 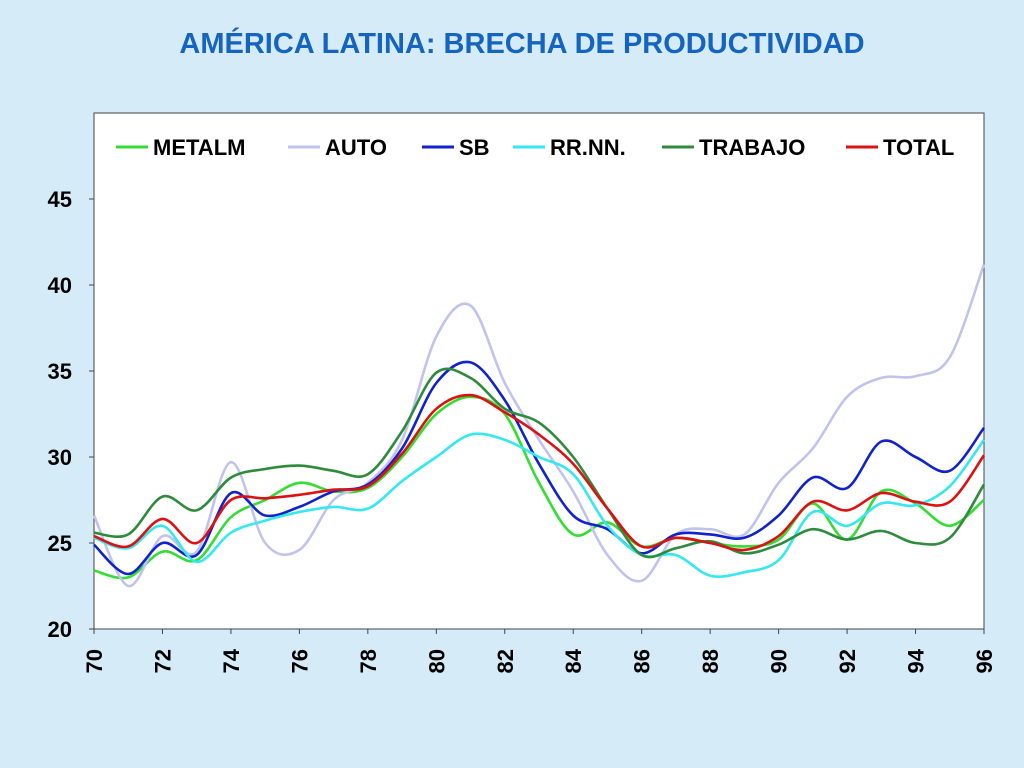 What do you see at coordinates (918, 147) in the screenshot?
I see `legend-label: TOTAL` at bounding box center [918, 147].